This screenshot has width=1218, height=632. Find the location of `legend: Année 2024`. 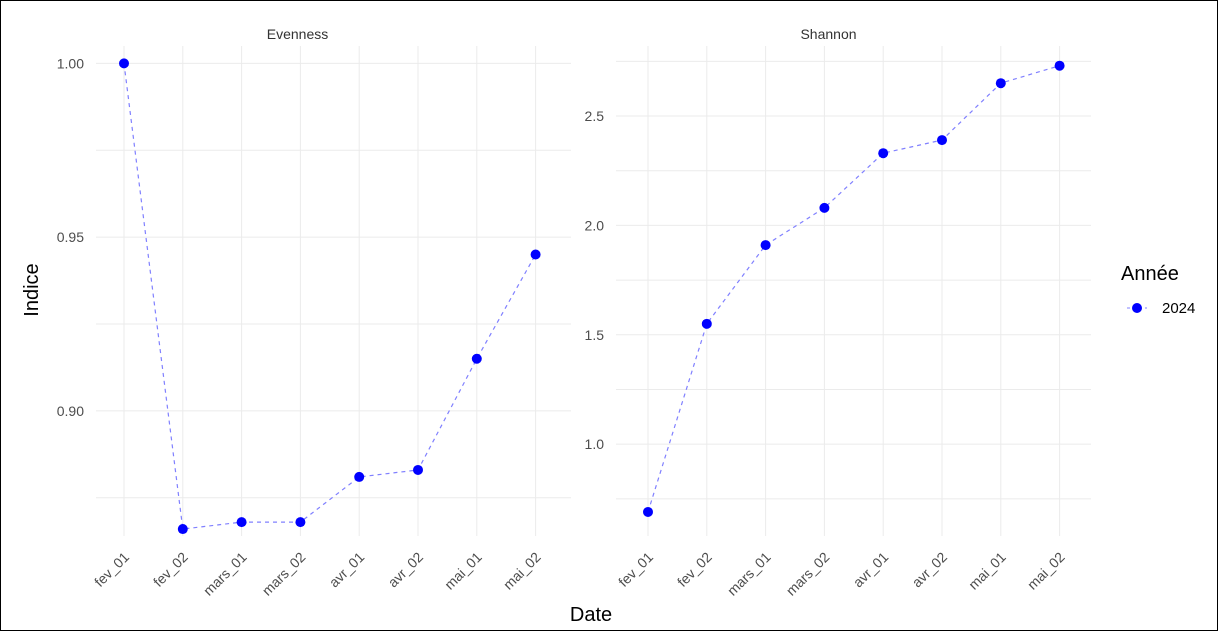

legend: Année 2024 is located at coordinates (1158, 290).